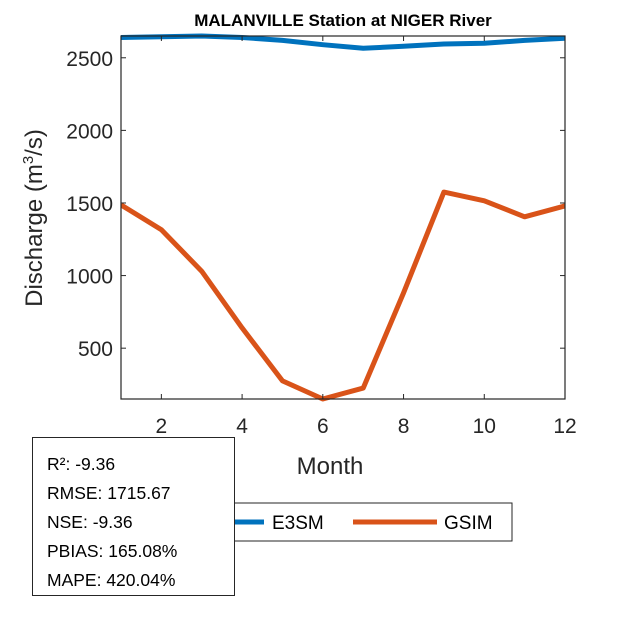 The image size is (625, 625). What do you see at coordinates (34, 235) in the screenshot?
I see `y-axis-label-prefix: Discharge (m` at bounding box center [34, 235].